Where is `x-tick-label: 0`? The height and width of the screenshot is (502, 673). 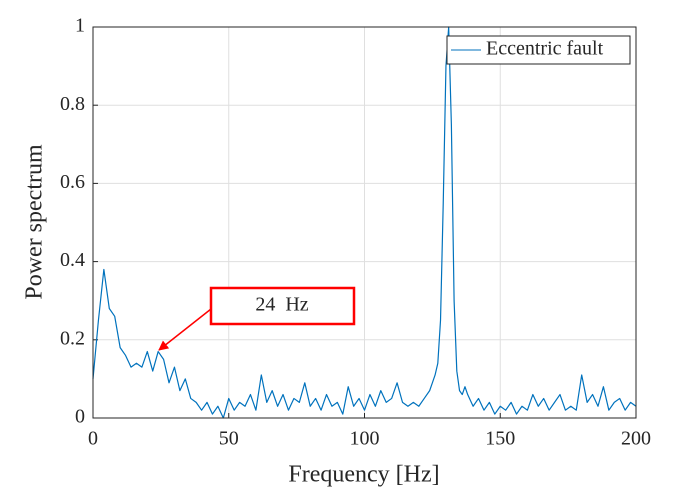
x-tick-label: 0 is located at coordinates (93, 439).